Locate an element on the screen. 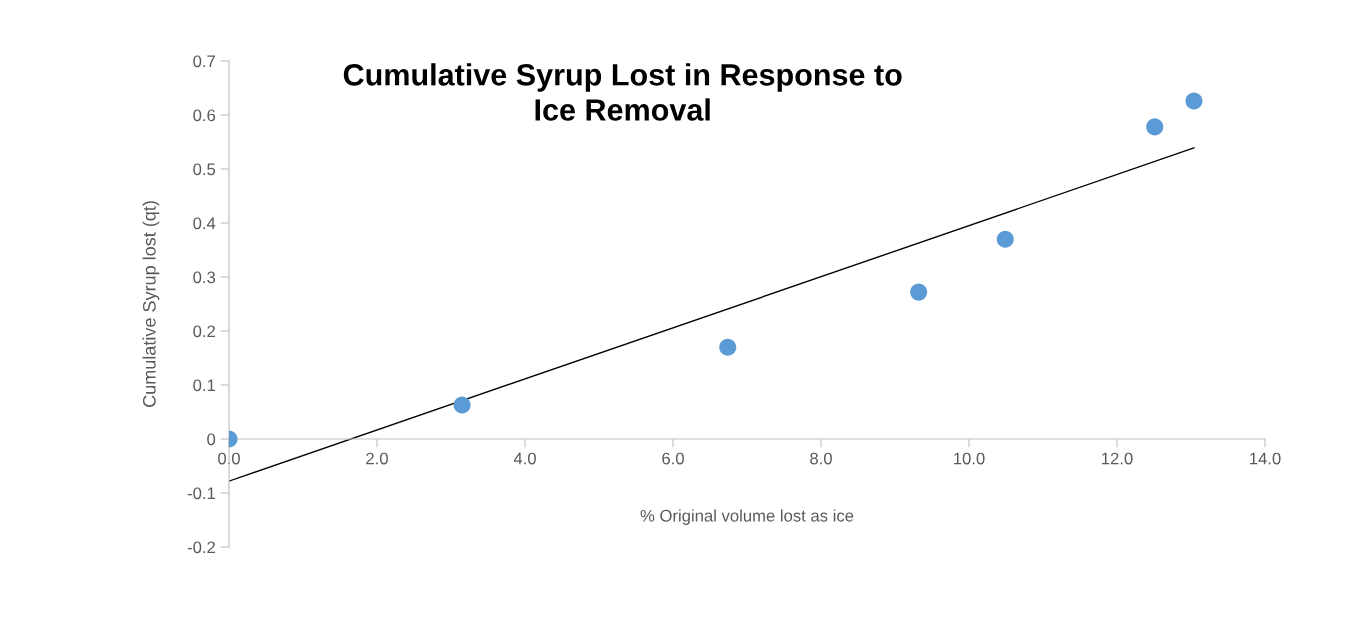  text: Cumulative Syrup Lost in Response to Ice Removal is located at coordinates (622, 92).